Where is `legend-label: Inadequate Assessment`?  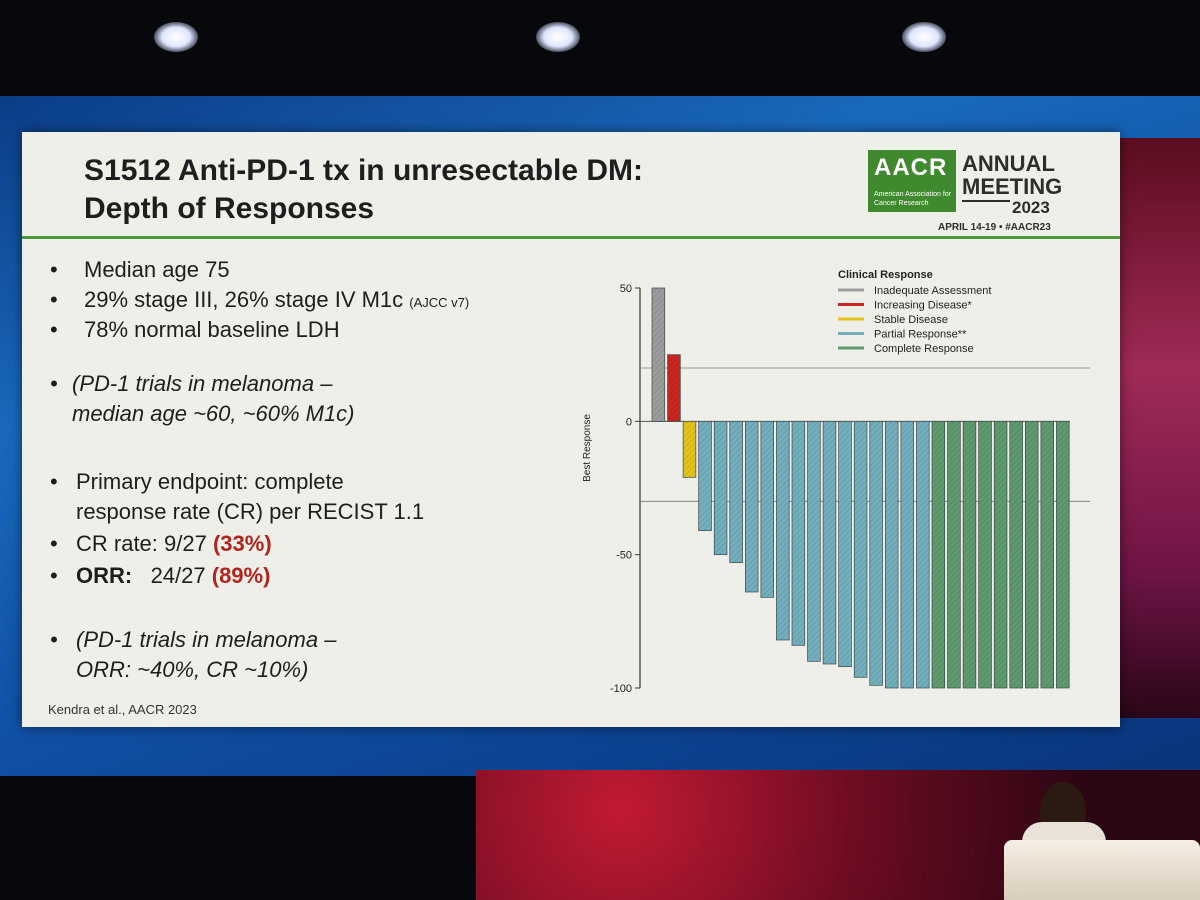 legend-label: Inadequate Assessment is located at coordinates (932, 291).